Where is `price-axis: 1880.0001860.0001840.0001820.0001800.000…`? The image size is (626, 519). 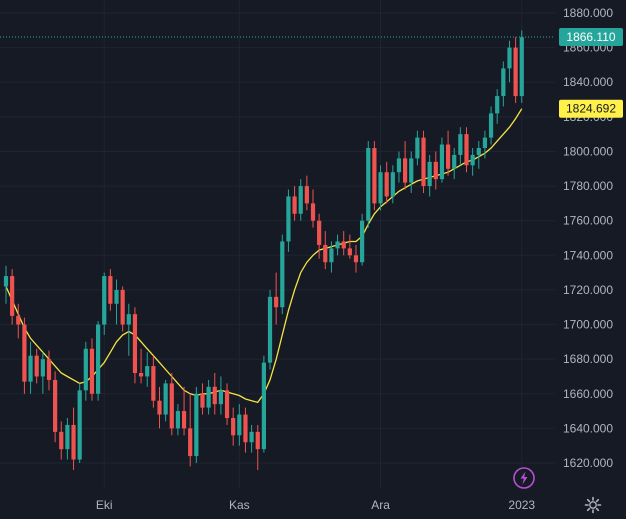
price-axis: 1880.0001860.0001840.0001820.0001800.000… is located at coordinates (588, 238).